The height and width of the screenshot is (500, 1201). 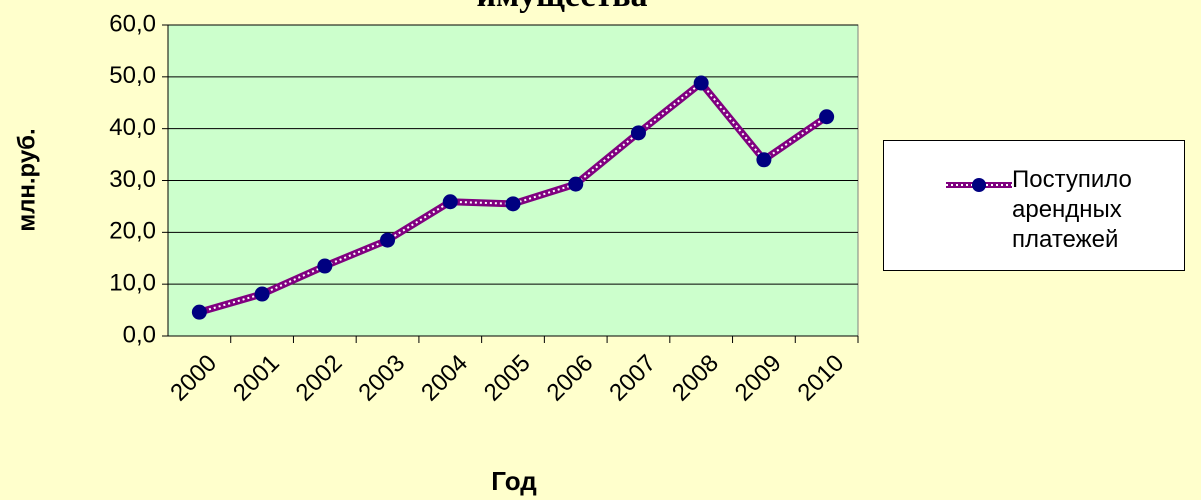 What do you see at coordinates (132, 127) in the screenshot?
I see `y-tick-label: 40,0` at bounding box center [132, 127].